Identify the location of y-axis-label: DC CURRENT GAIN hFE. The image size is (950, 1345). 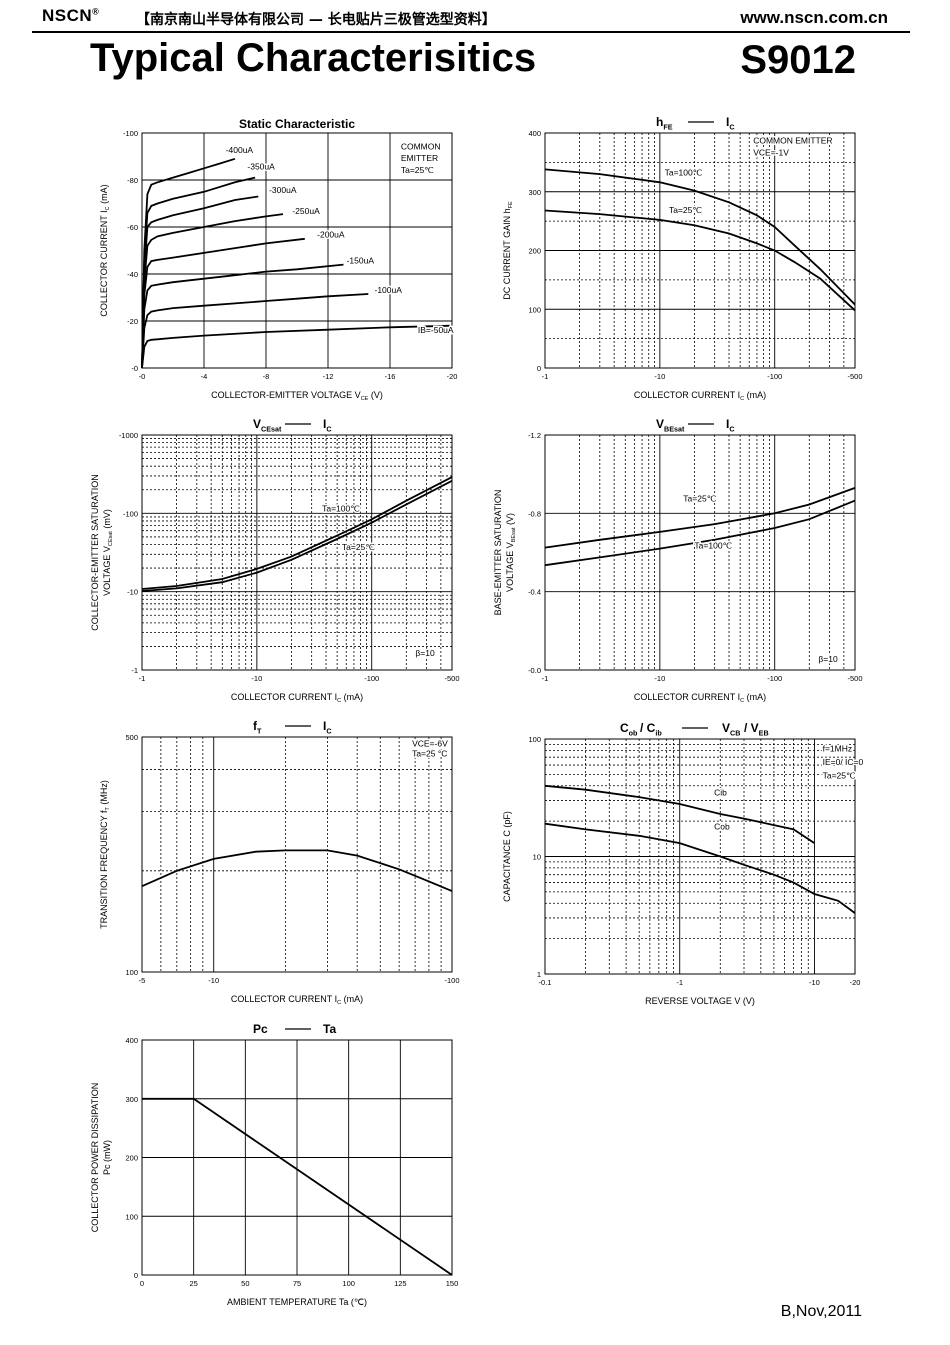
(508, 250).